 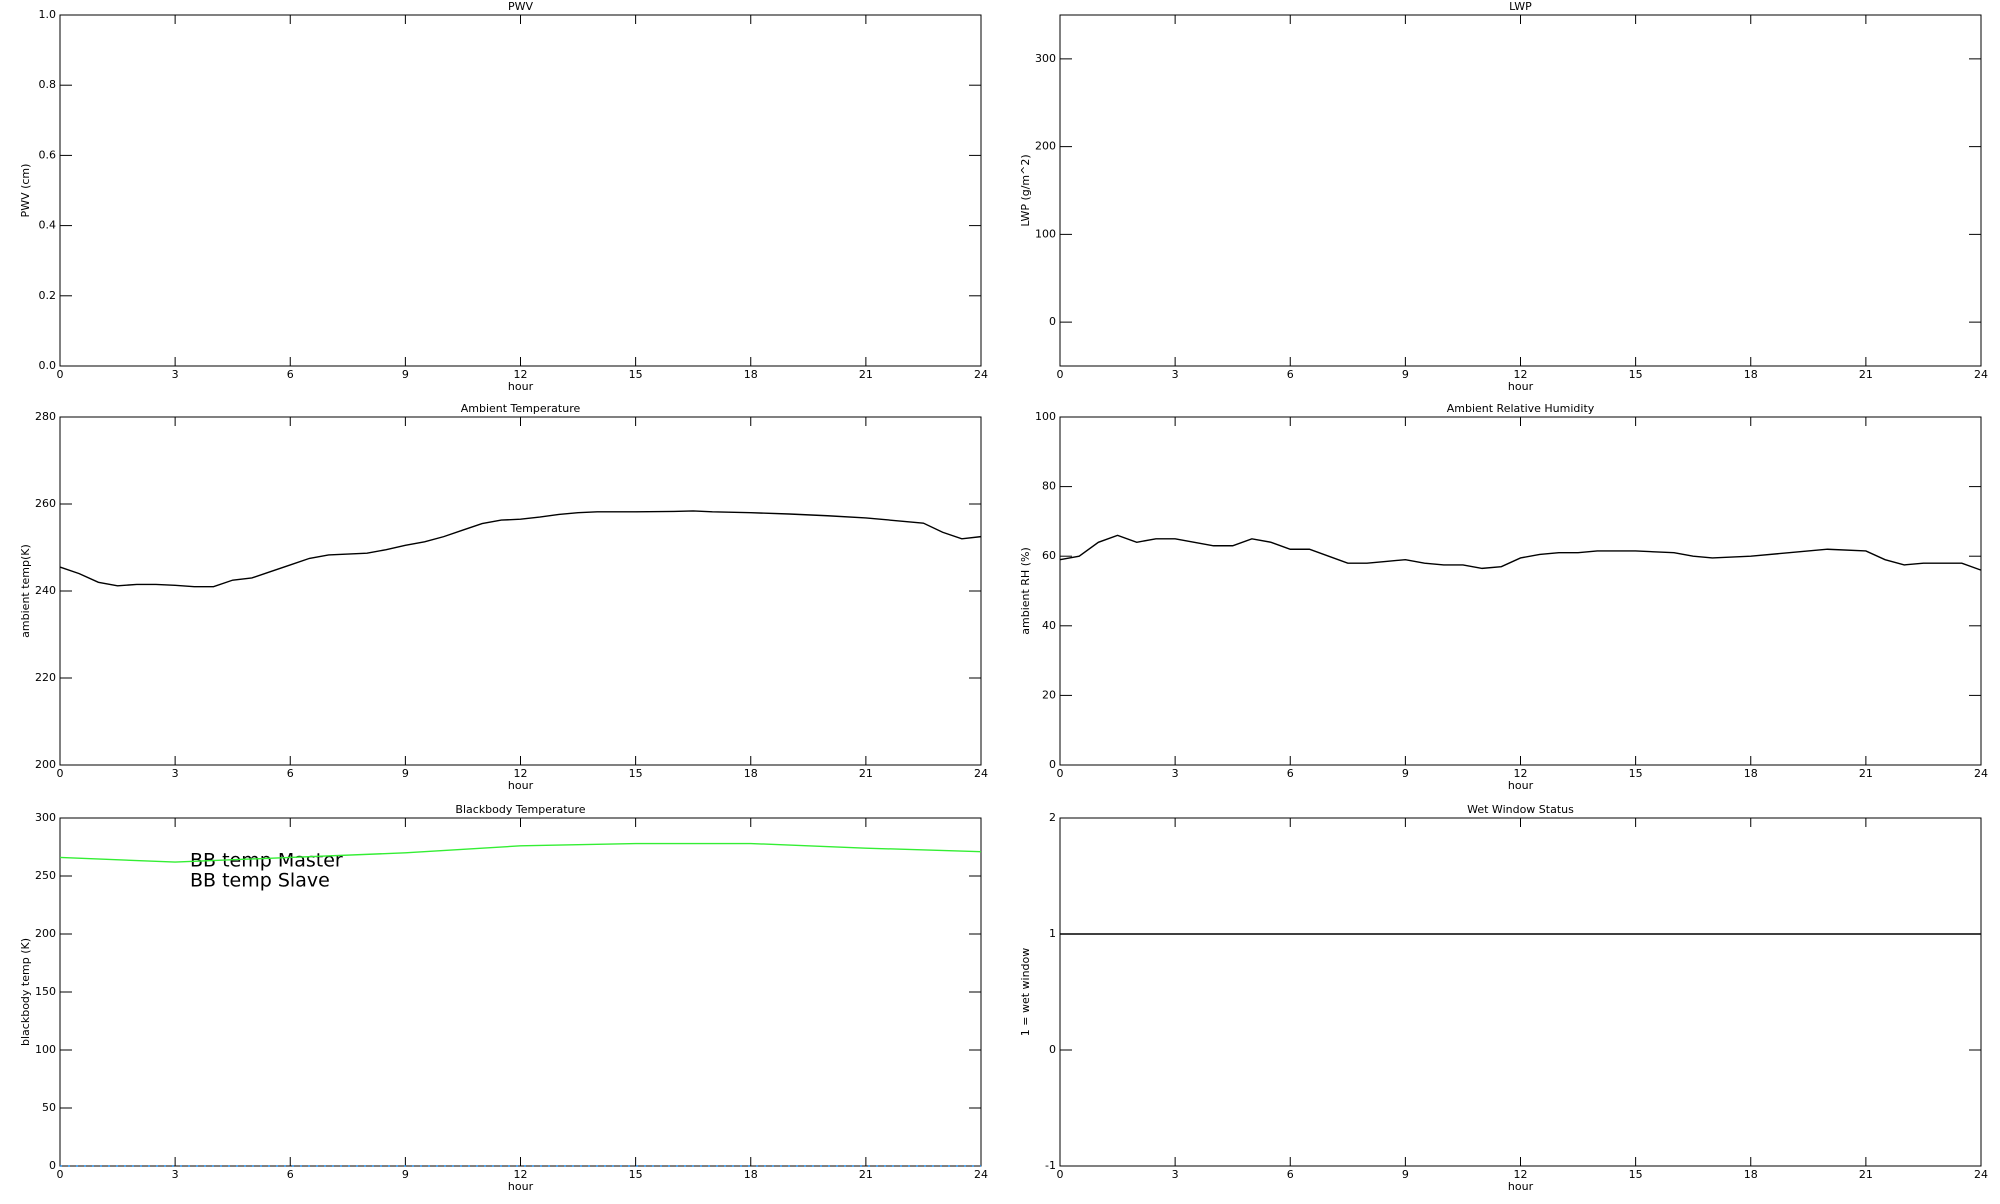 What do you see at coordinates (45, 677) in the screenshot?
I see `y-tick-label: 220` at bounding box center [45, 677].